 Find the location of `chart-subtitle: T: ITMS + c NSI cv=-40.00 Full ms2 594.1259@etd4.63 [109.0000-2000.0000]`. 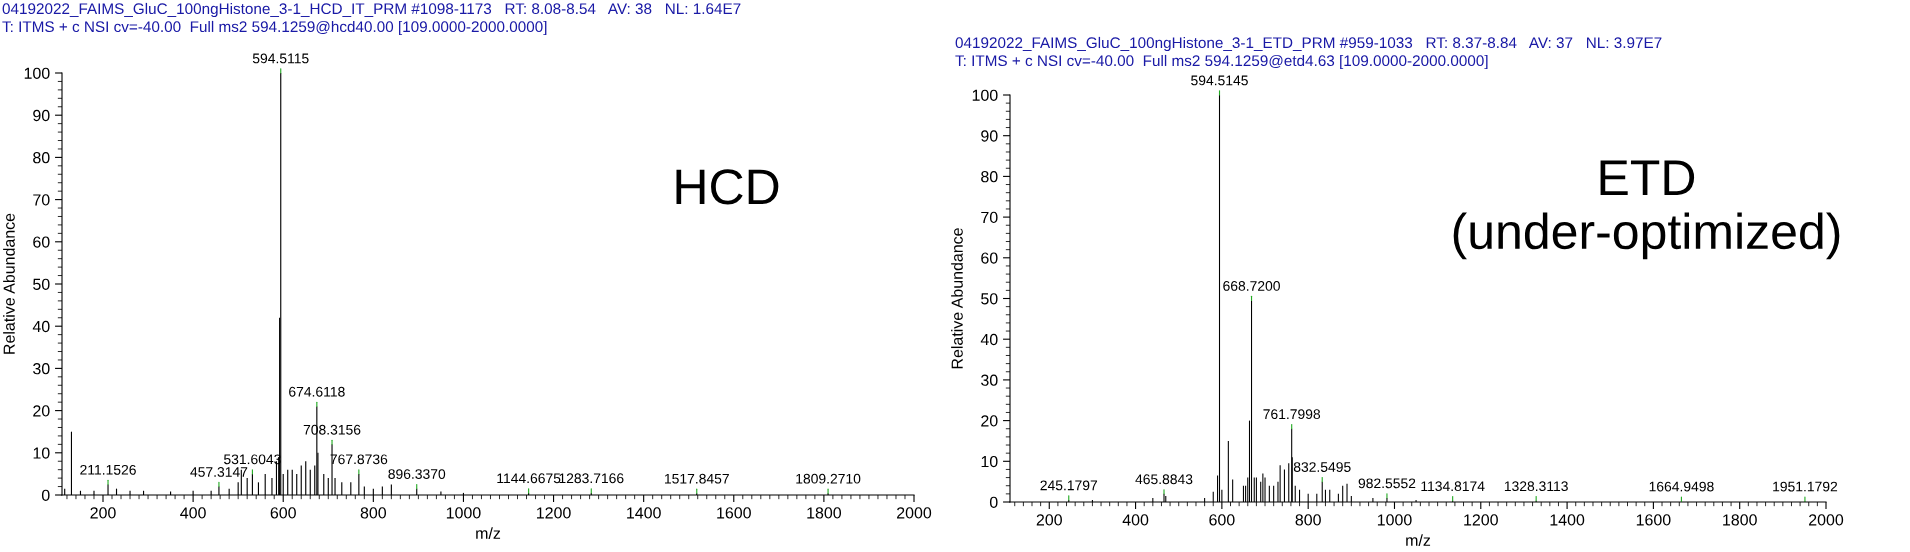

chart-subtitle: T: ITMS + c NSI cv=-40.00 Full ms2 594.1259@etd4.63 [109.0000-2000.0000] is located at coordinates (1221, 62).